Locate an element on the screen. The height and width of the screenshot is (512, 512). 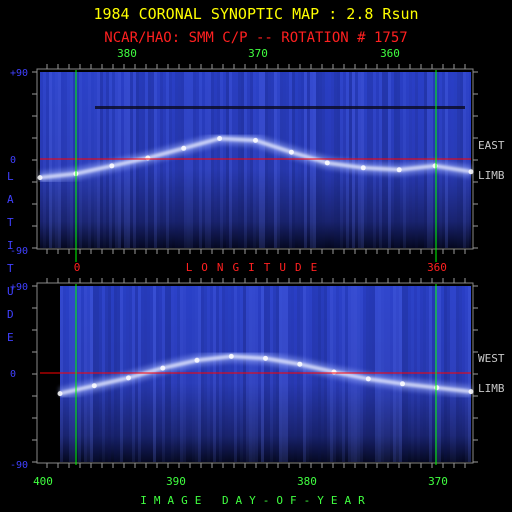
streamer-belt is located at coordinates (255, 158).